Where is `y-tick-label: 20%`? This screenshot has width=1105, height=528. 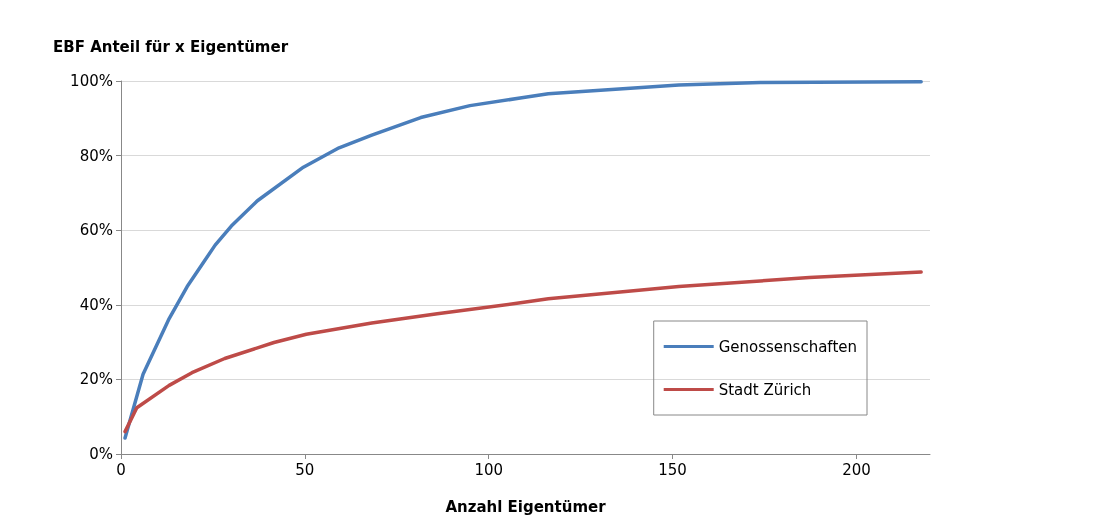
y-tick-label: 20% is located at coordinates (96, 379).